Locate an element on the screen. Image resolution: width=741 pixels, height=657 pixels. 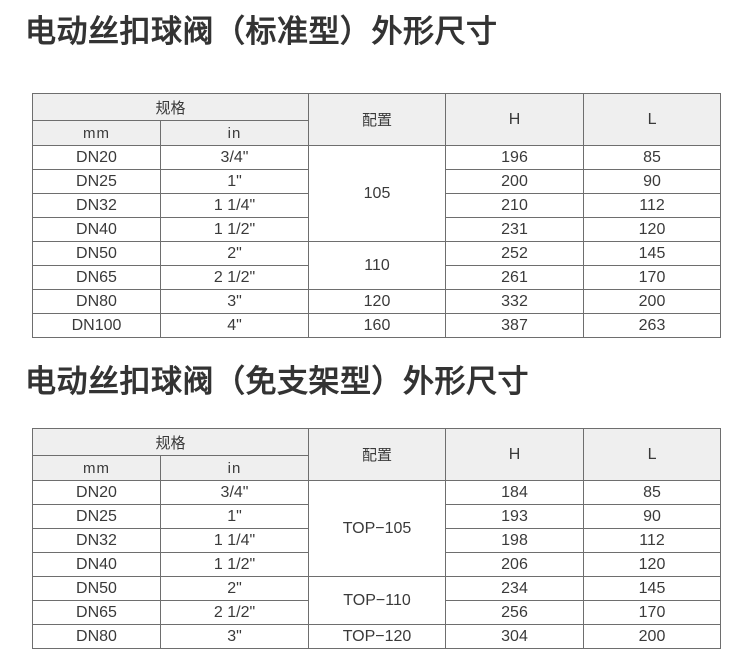
table-row: DN25 1" 193 90 is located at coordinates (377, 516).